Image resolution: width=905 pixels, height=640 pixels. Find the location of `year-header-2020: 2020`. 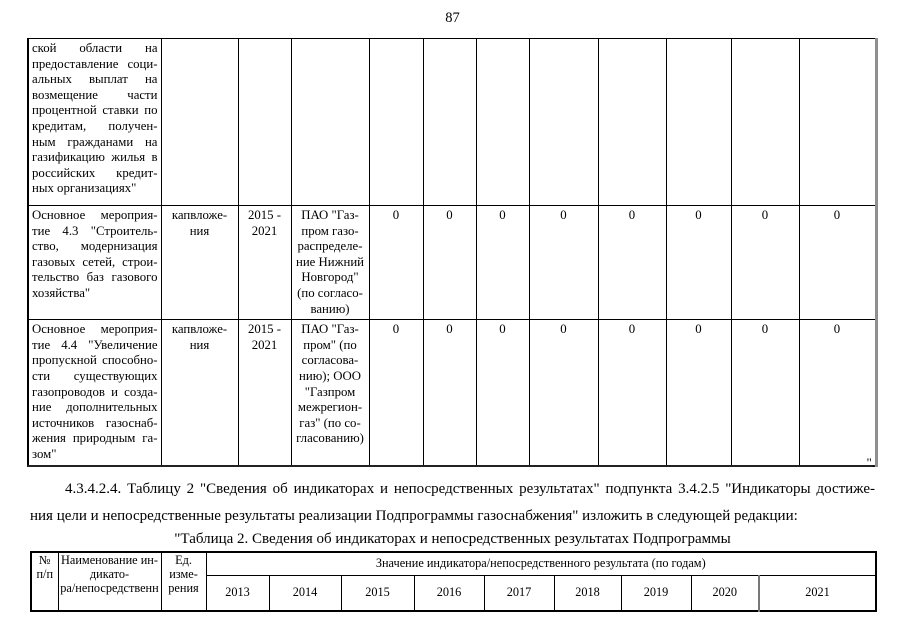

year-header-2020: 2020 is located at coordinates (725, 593).